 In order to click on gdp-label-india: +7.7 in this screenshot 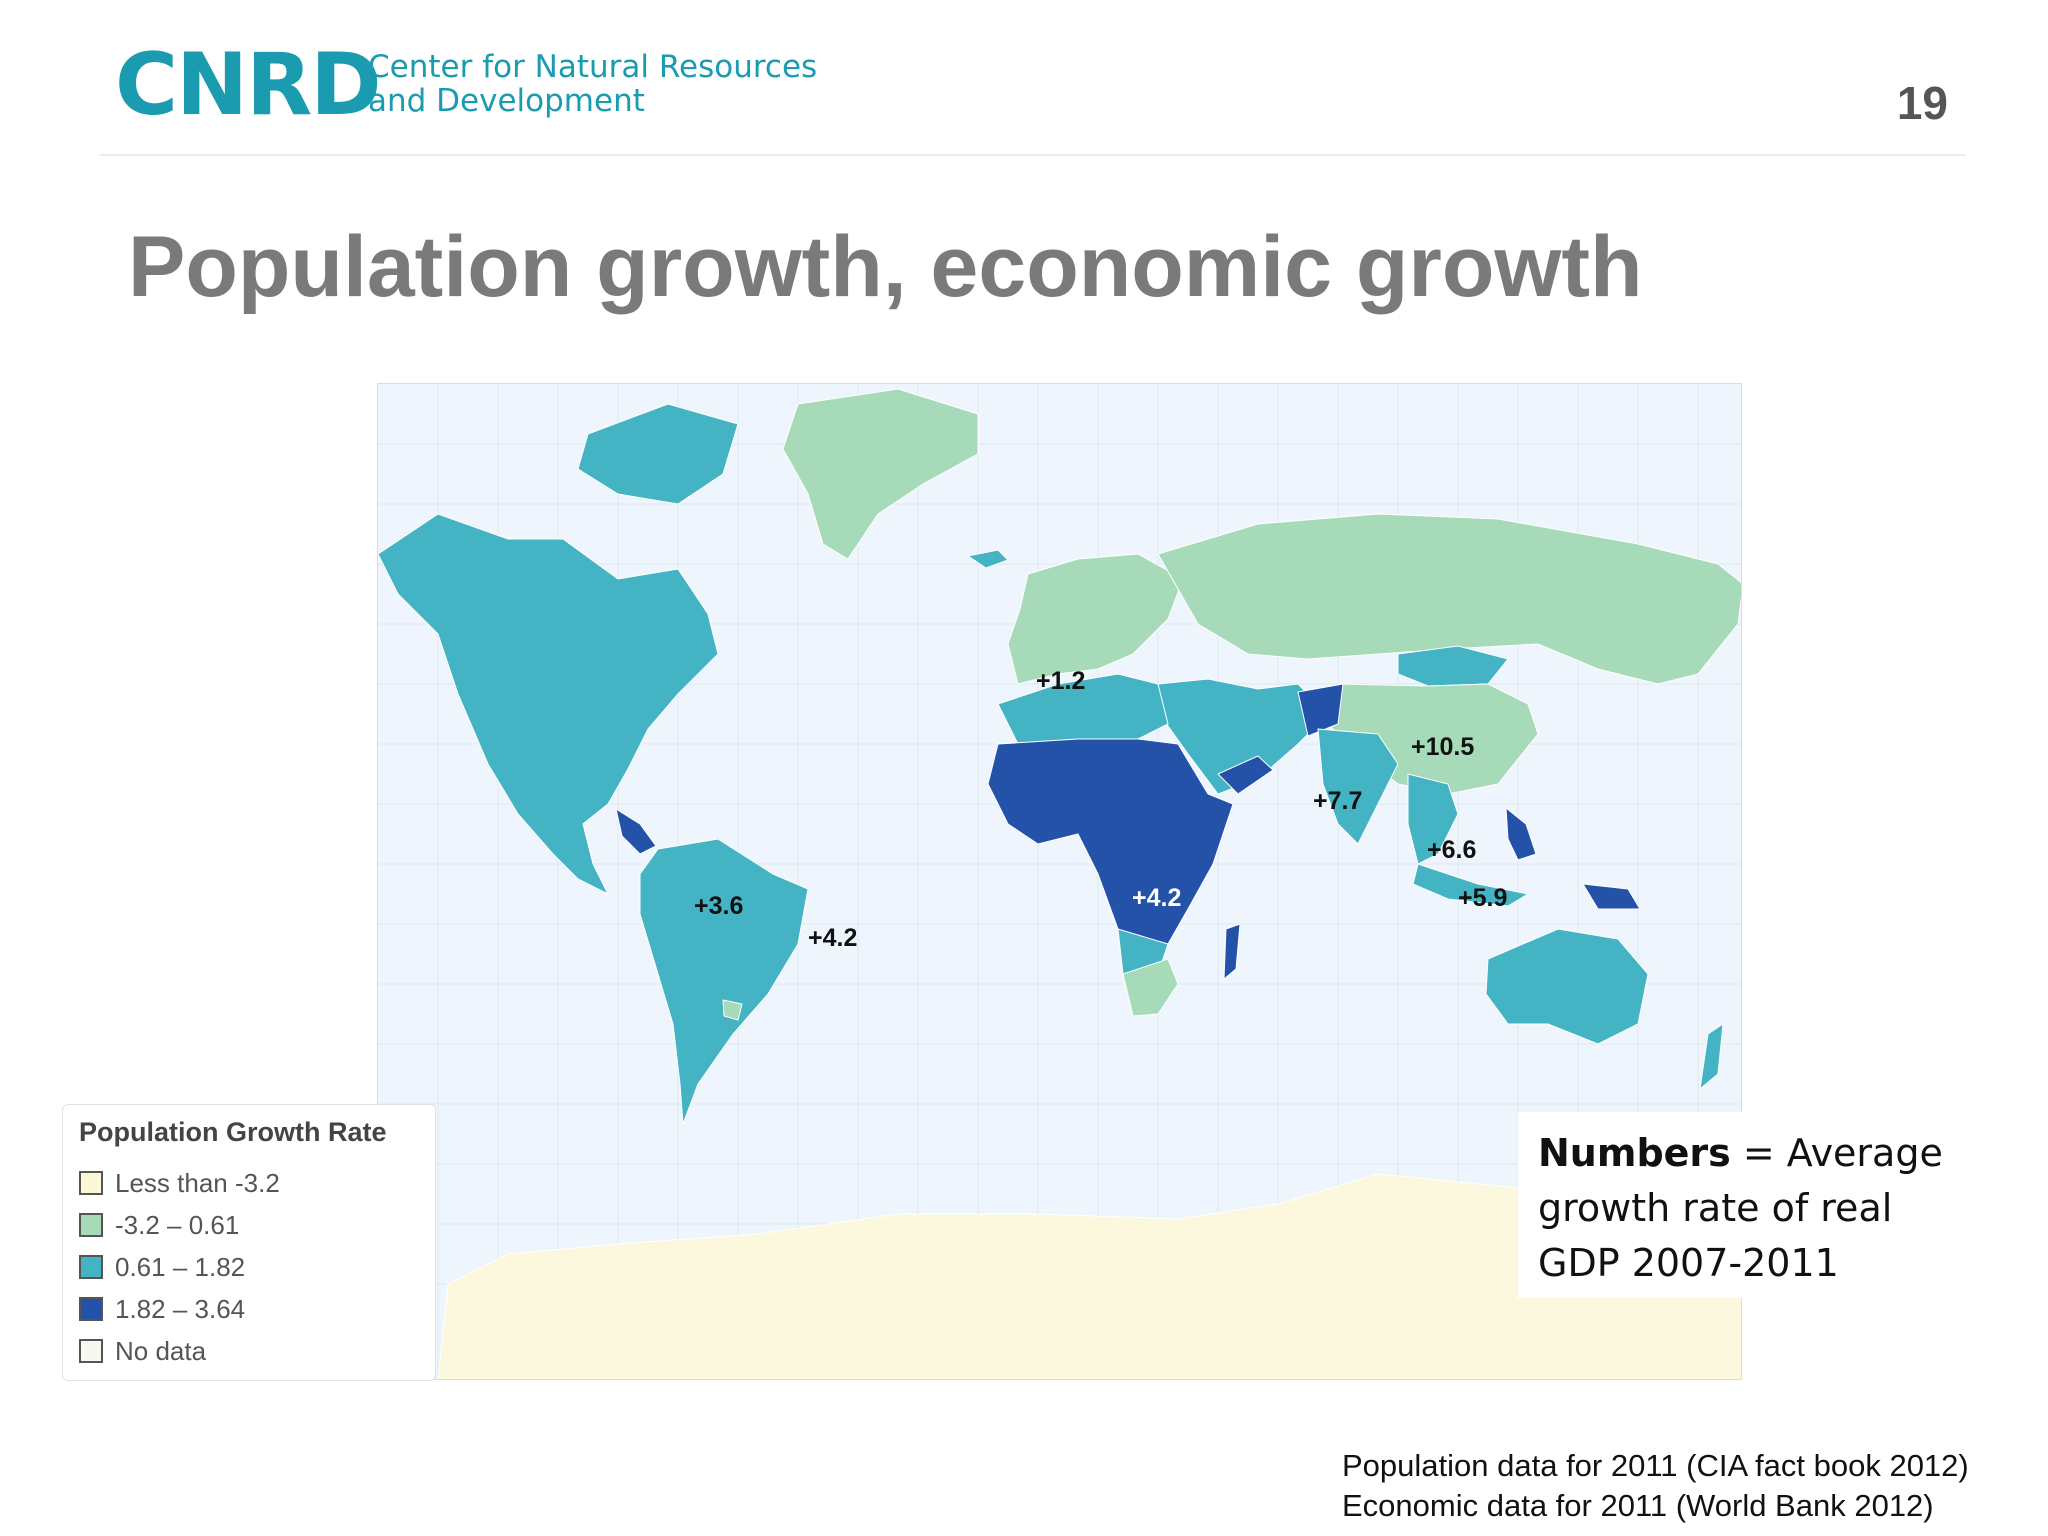, I will do `click(1338, 801)`.